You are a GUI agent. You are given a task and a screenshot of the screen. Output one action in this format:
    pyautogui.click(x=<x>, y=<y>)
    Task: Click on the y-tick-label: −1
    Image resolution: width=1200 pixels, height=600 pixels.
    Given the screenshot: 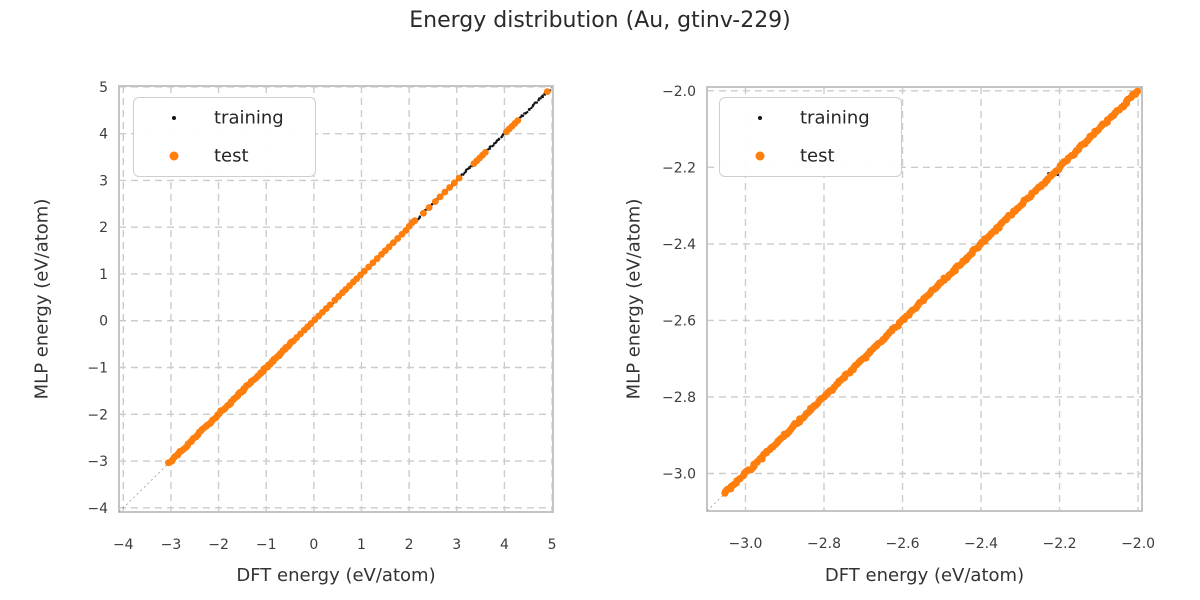 What is the action you would take?
    pyautogui.click(x=97, y=369)
    